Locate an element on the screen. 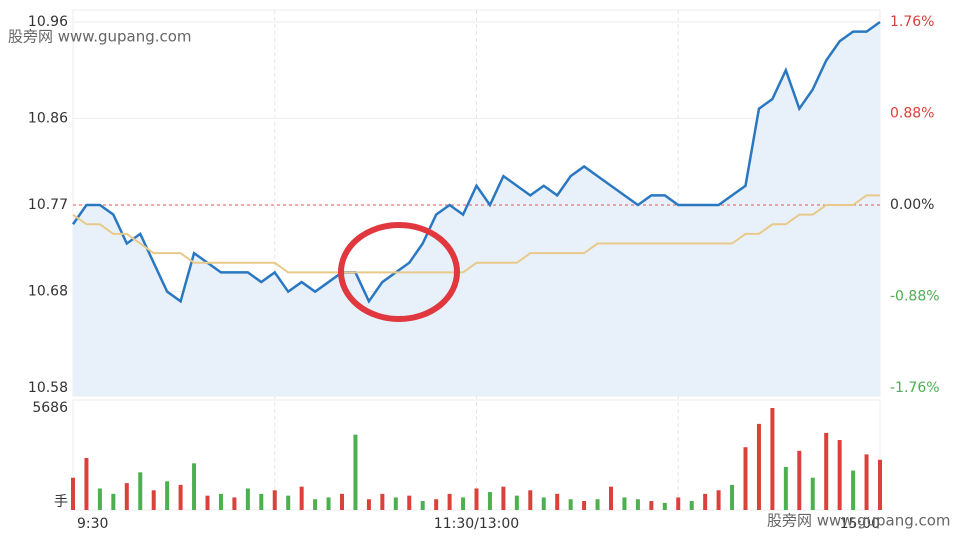 This screenshot has width=971, height=541. x-tick-label: 9:30 is located at coordinates (92, 524).